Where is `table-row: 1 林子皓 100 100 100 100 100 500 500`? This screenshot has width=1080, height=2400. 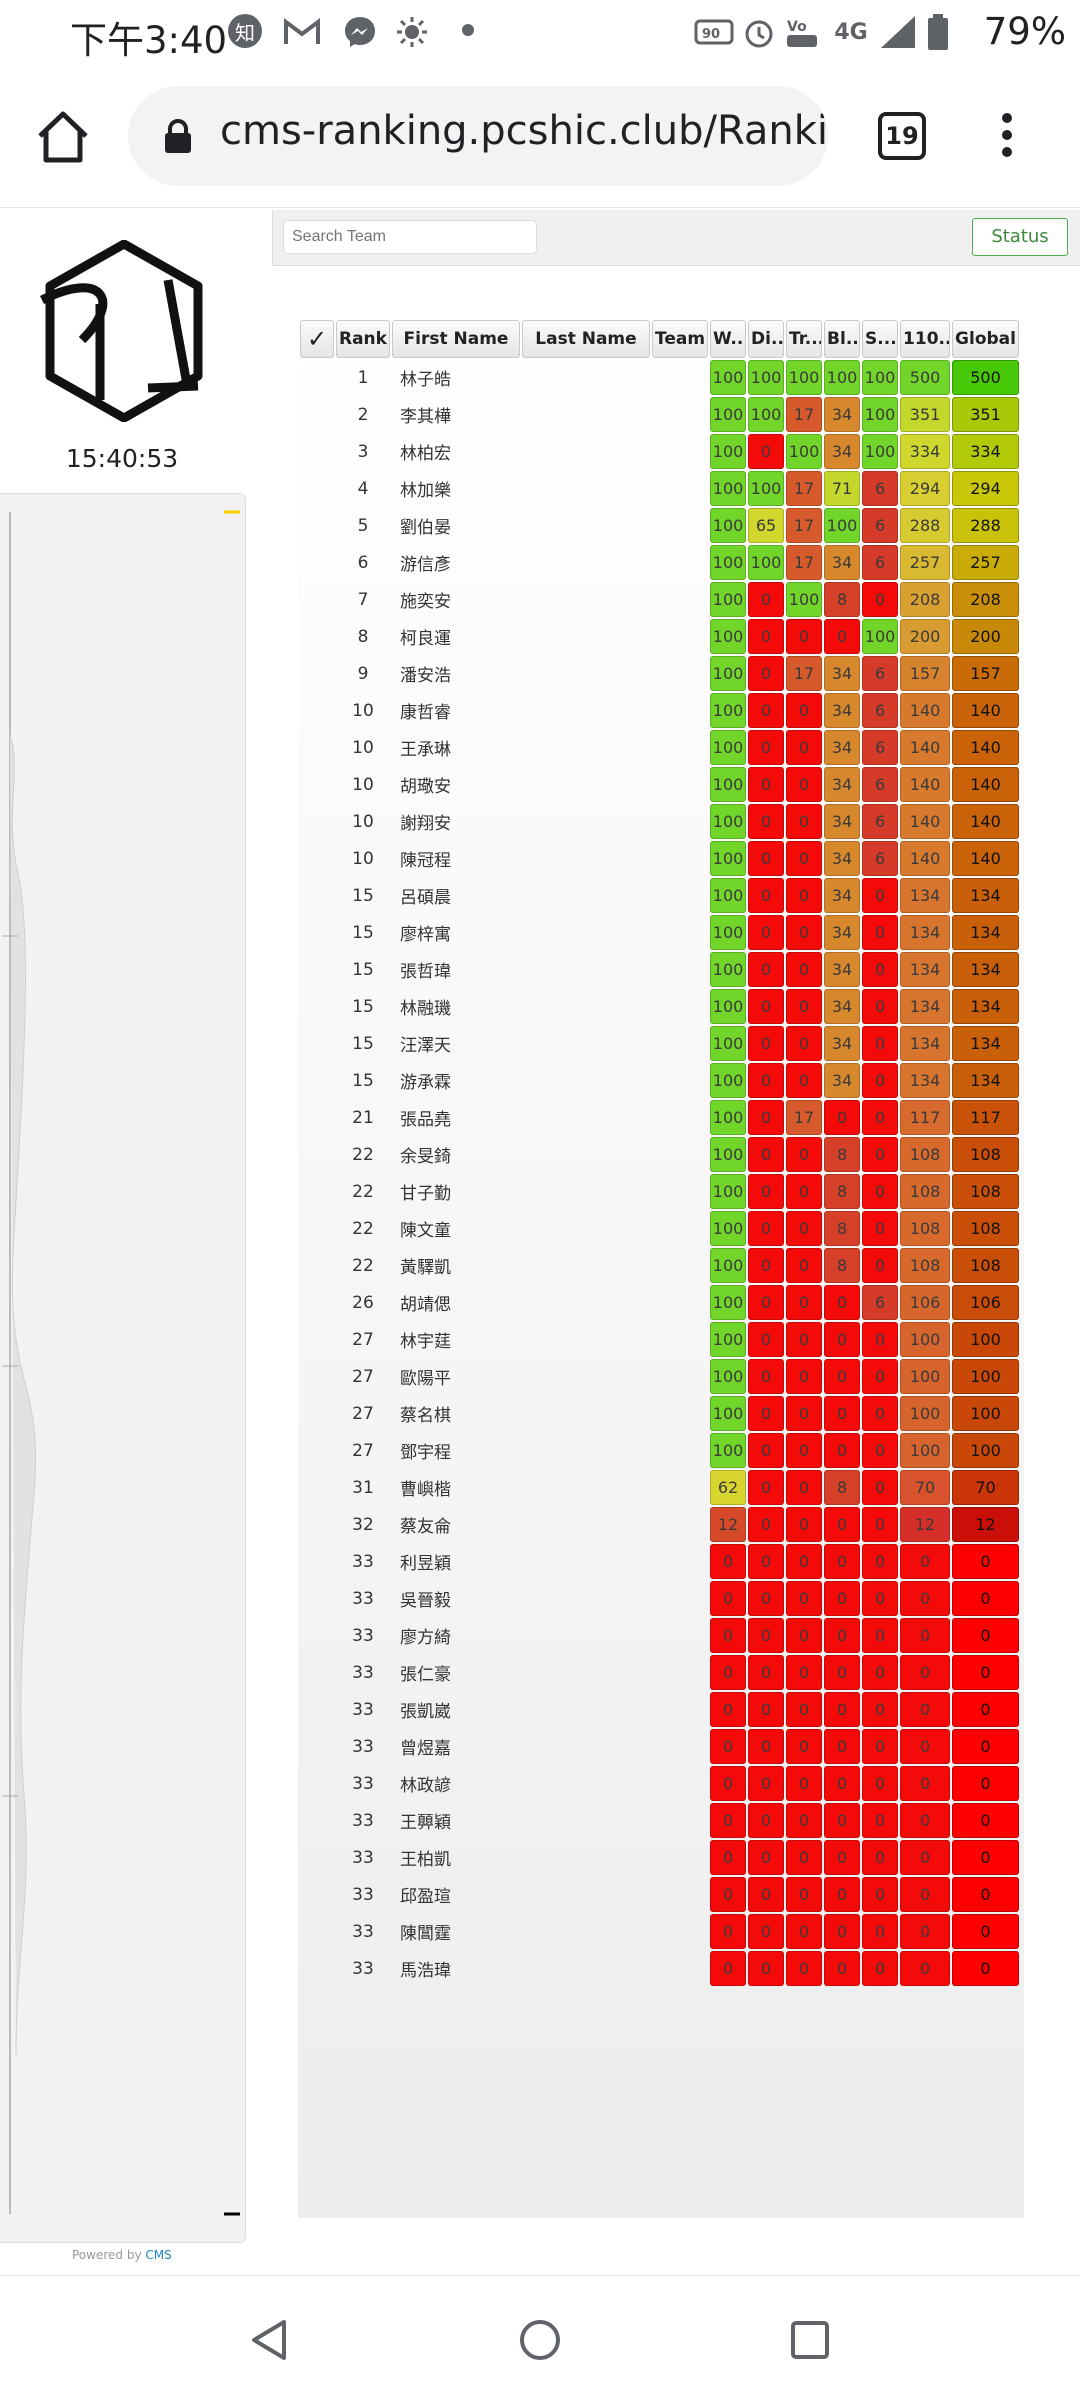
table-row: 1 林子皓 100 100 100 100 100 500 500 is located at coordinates (659, 377).